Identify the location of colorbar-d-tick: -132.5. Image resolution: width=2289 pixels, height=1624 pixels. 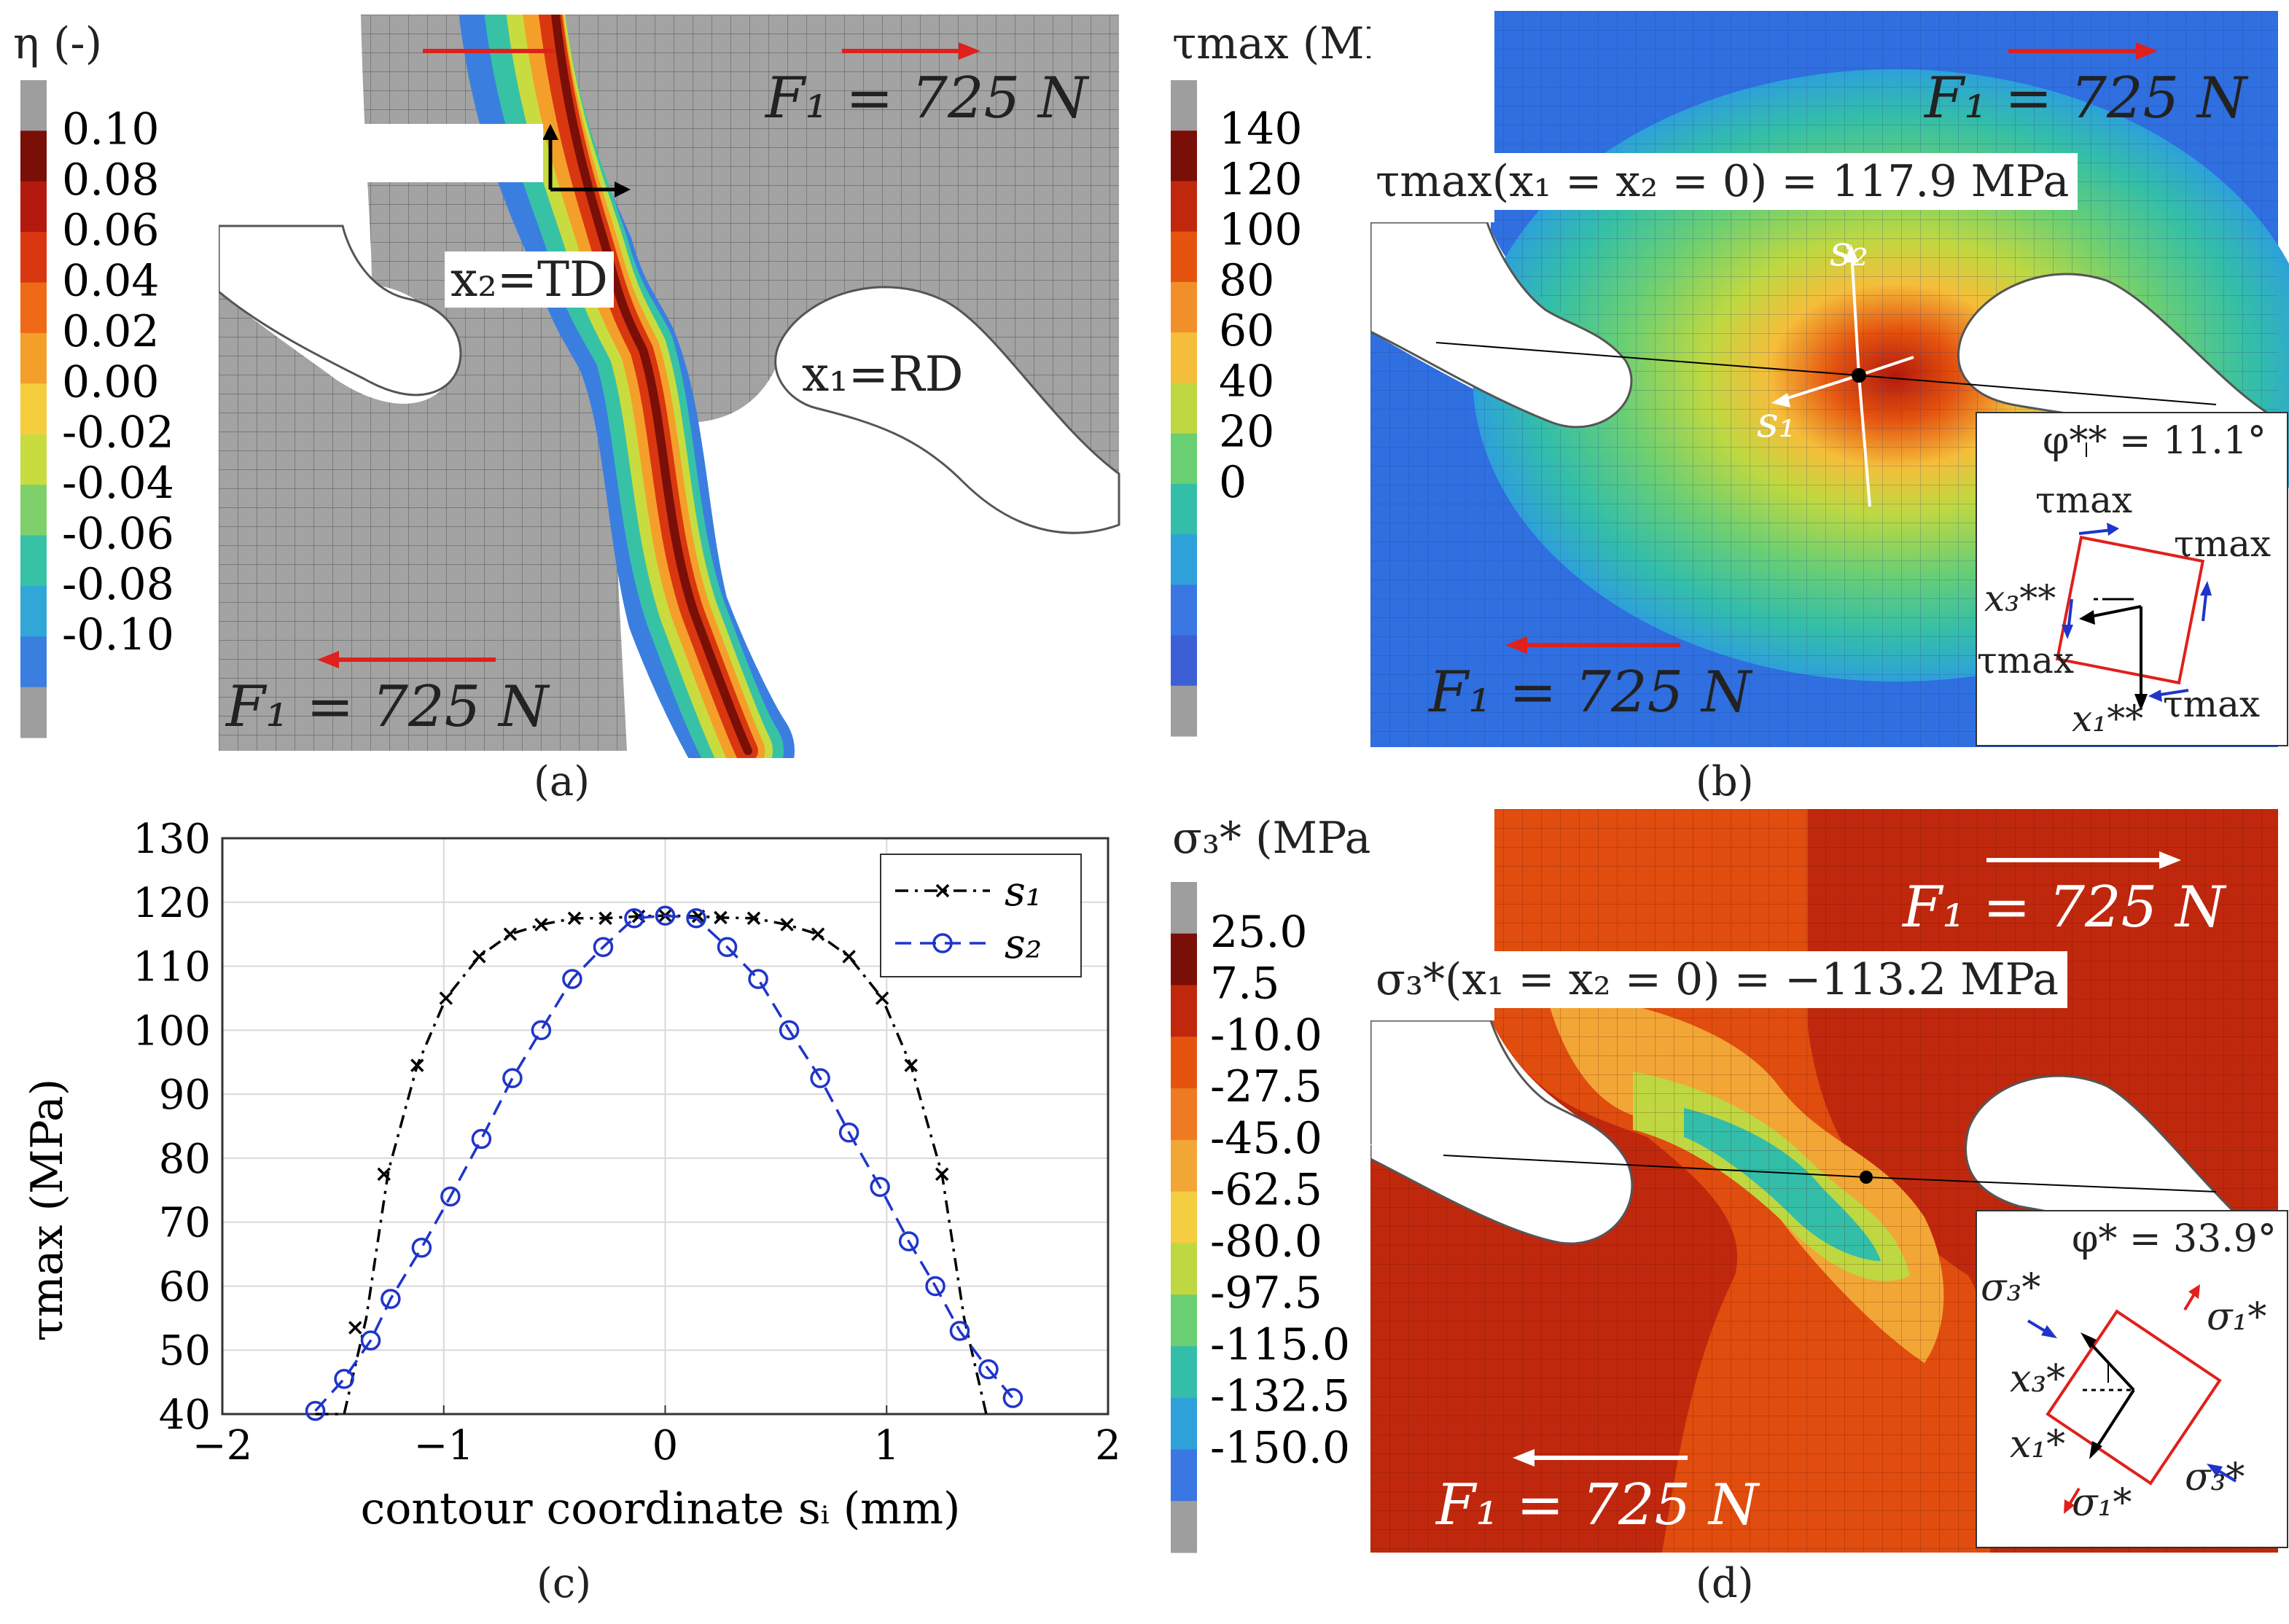
(1280, 1396).